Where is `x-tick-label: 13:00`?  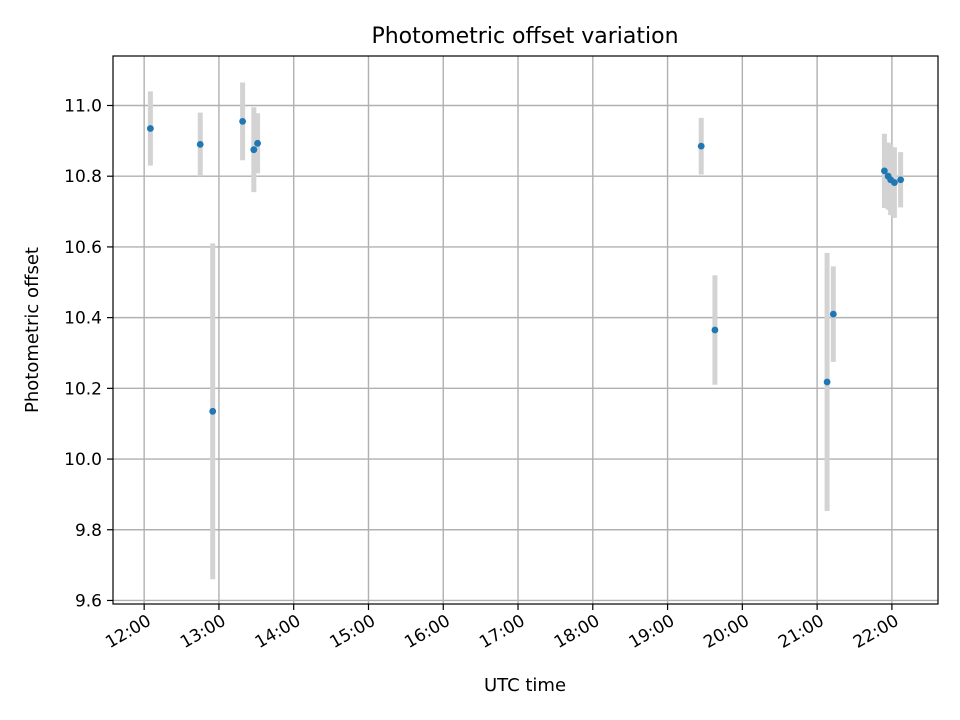
x-tick-label: 13:00 is located at coordinates (203, 632).